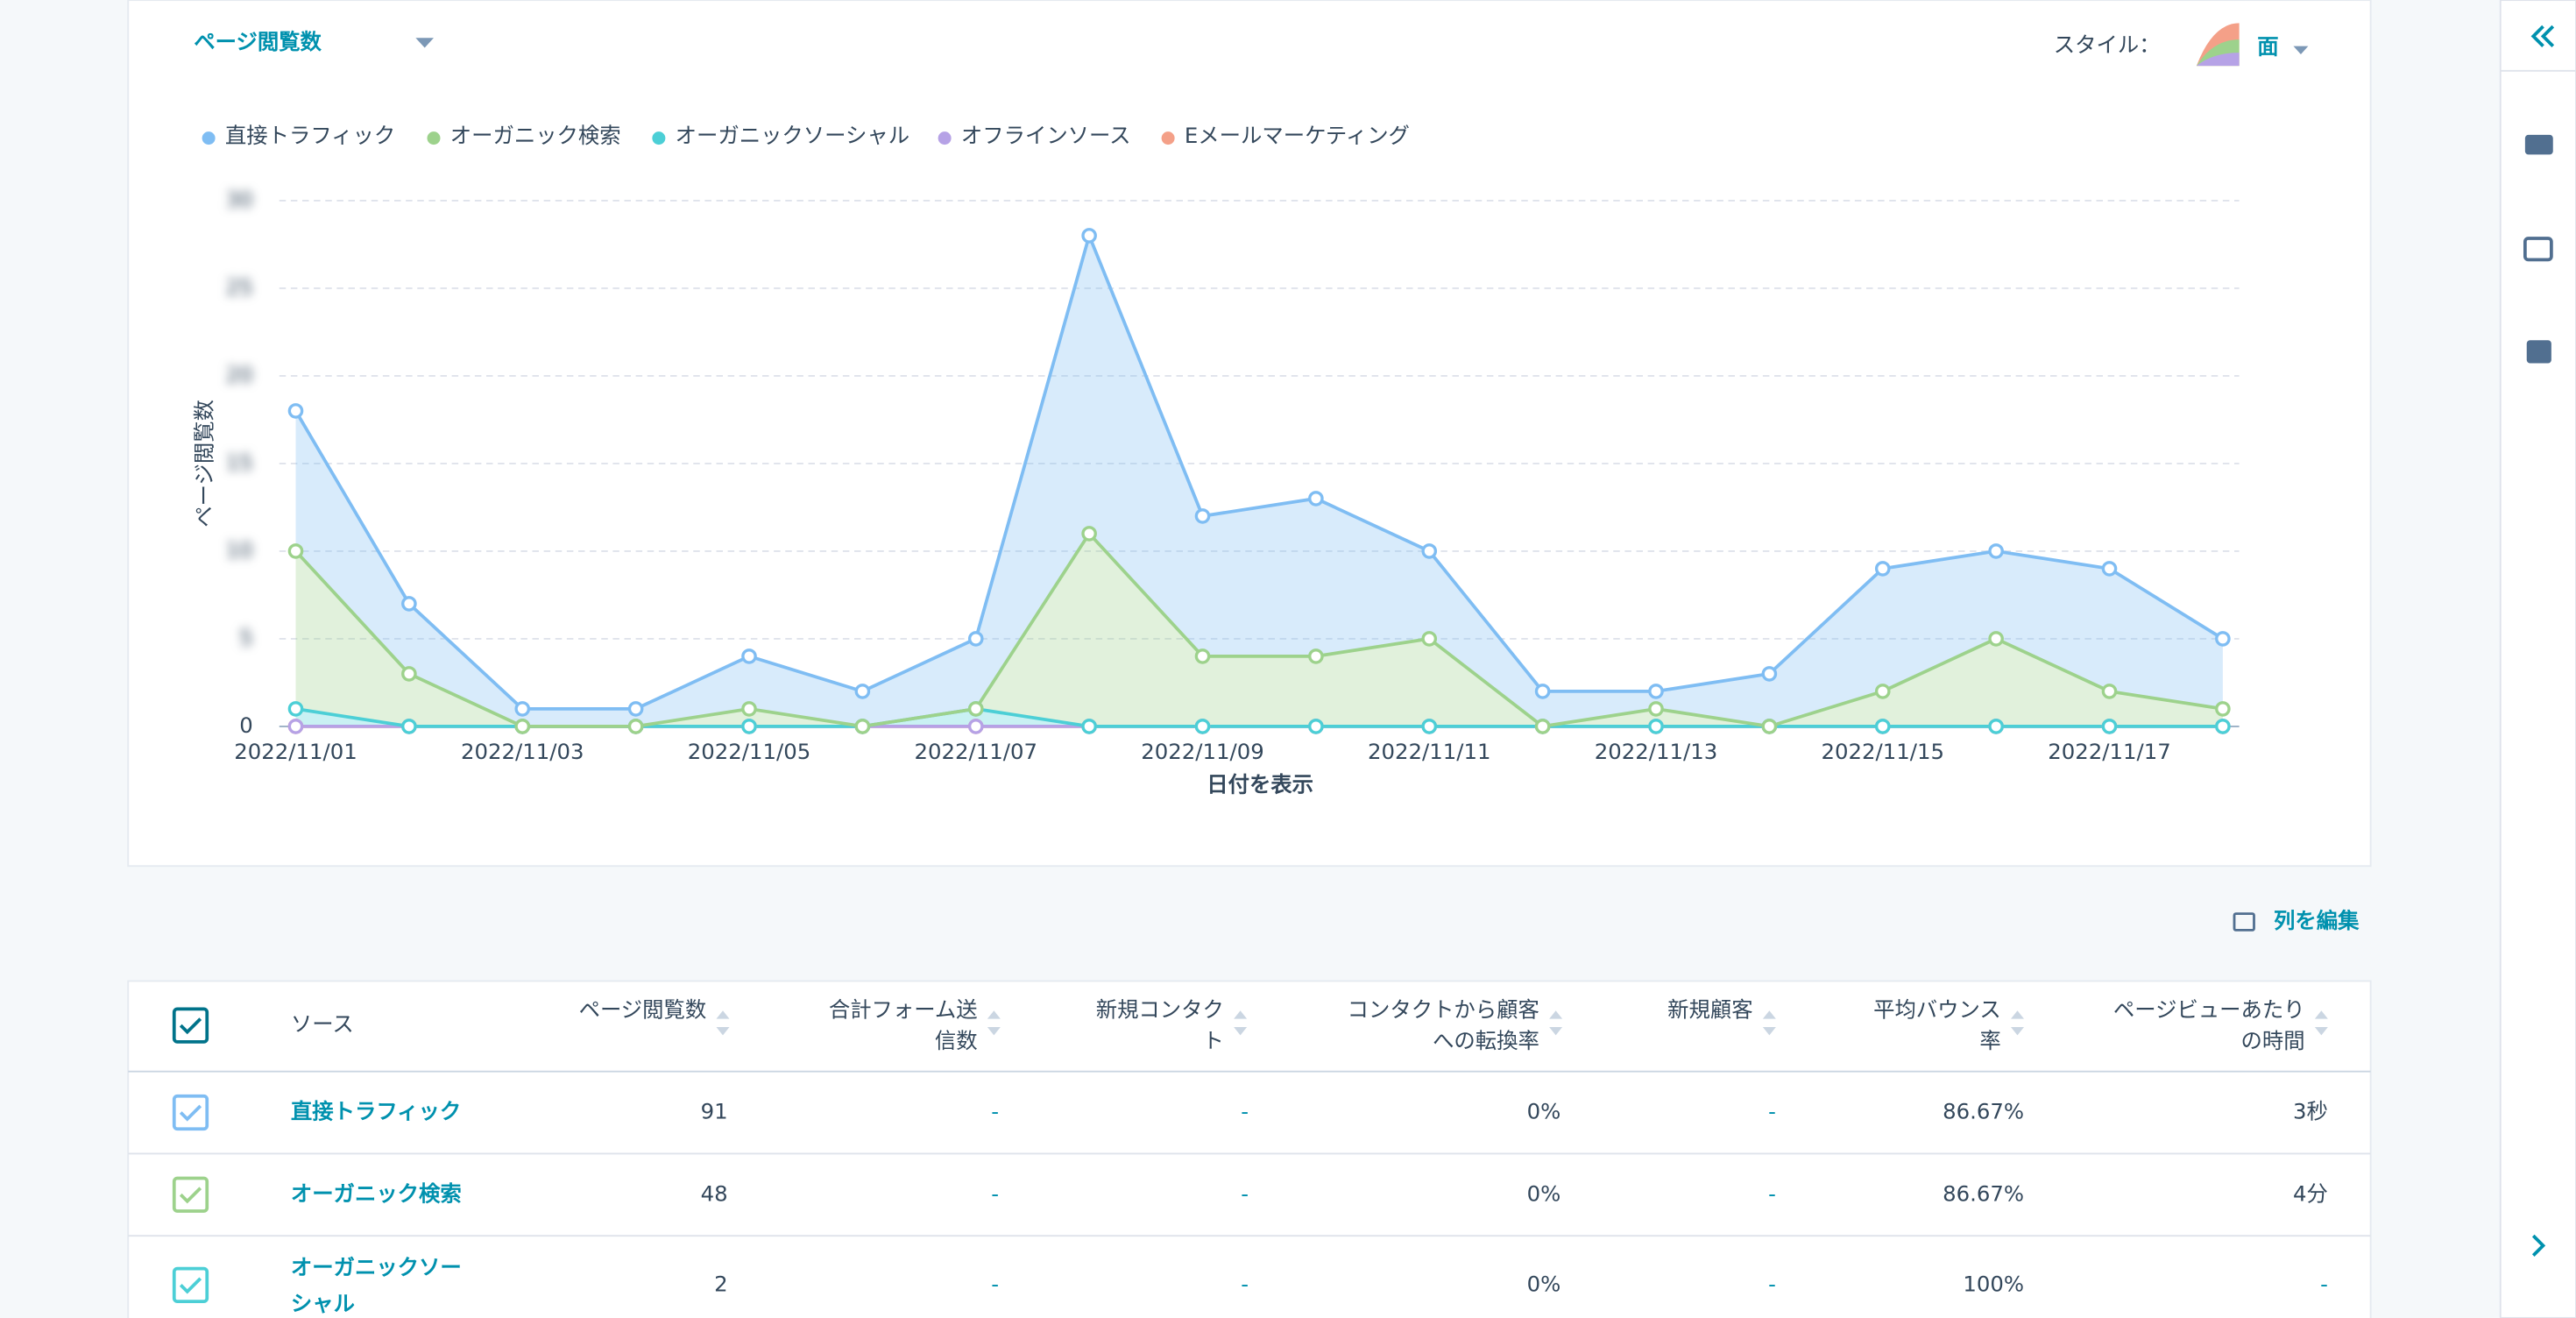 This screenshot has height=1318, width=2576. Describe the element at coordinates (714, 1111) in the screenshot. I see `table-cell: 91` at that location.